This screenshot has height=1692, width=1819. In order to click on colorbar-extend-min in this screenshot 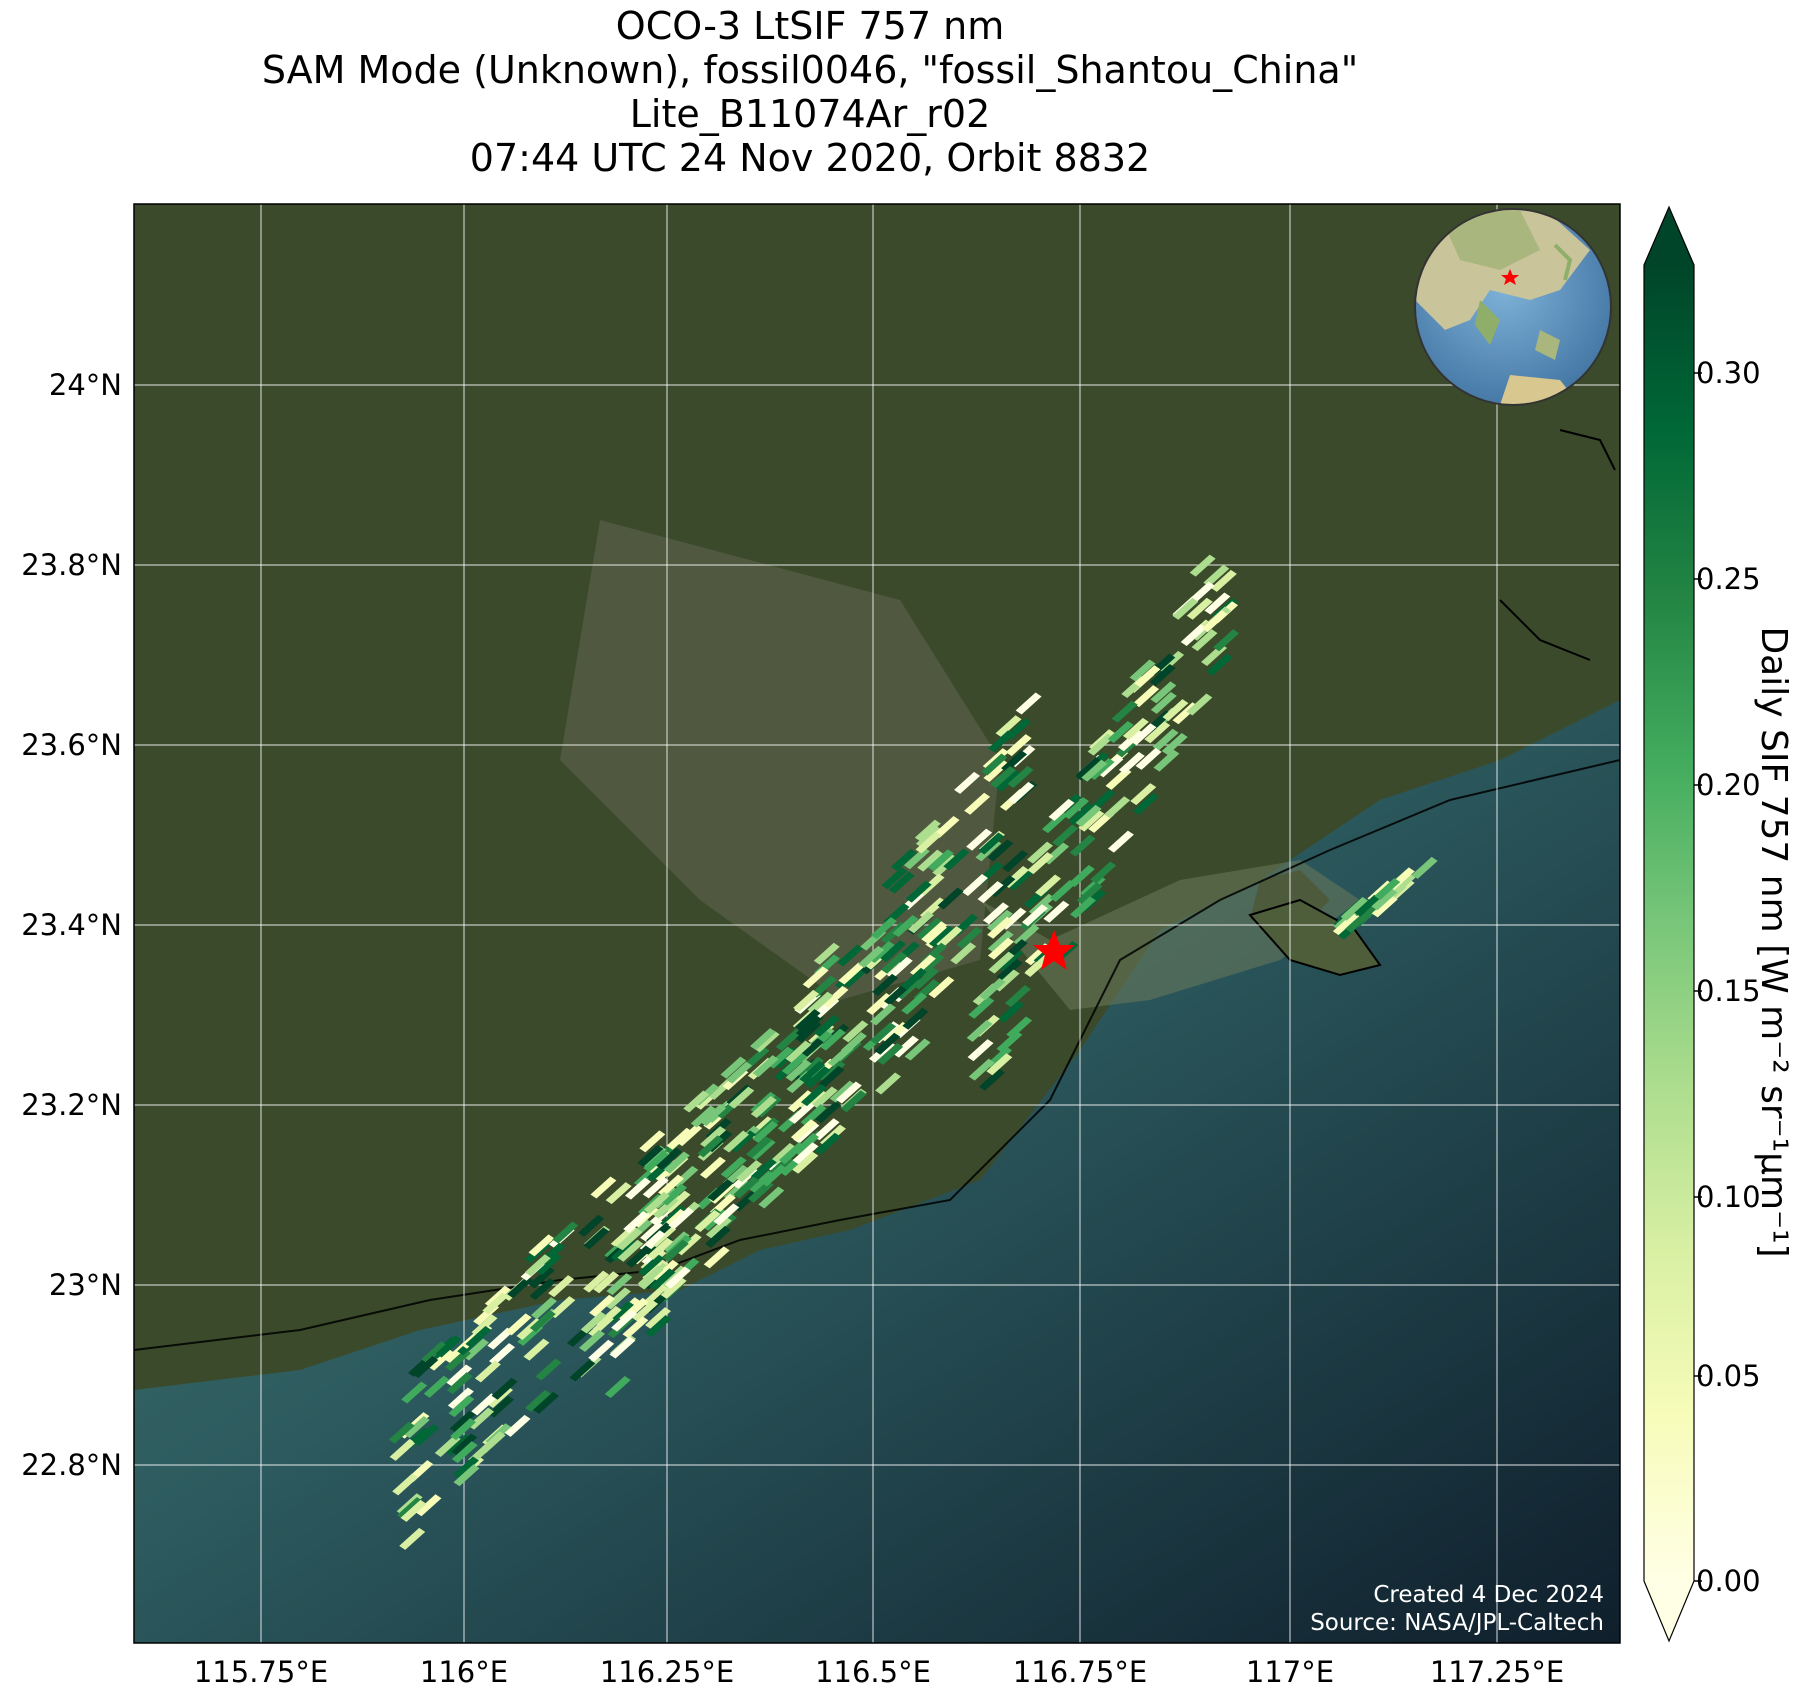, I will do `click(1669, 1611)`.